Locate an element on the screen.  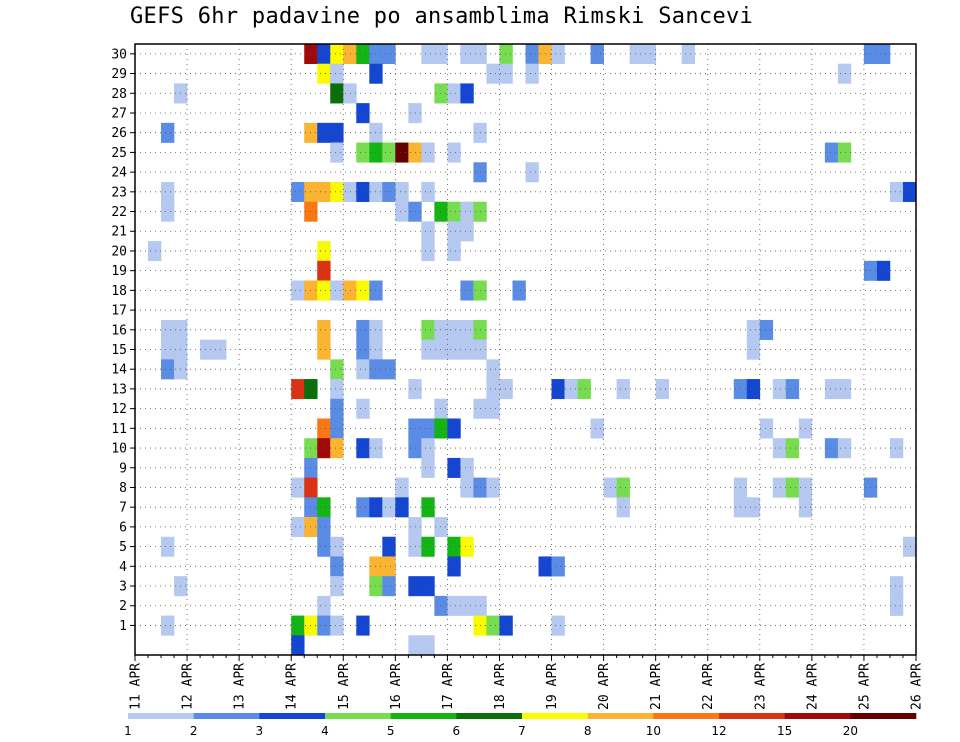
y-tick-label: 18 is located at coordinates (119, 291).